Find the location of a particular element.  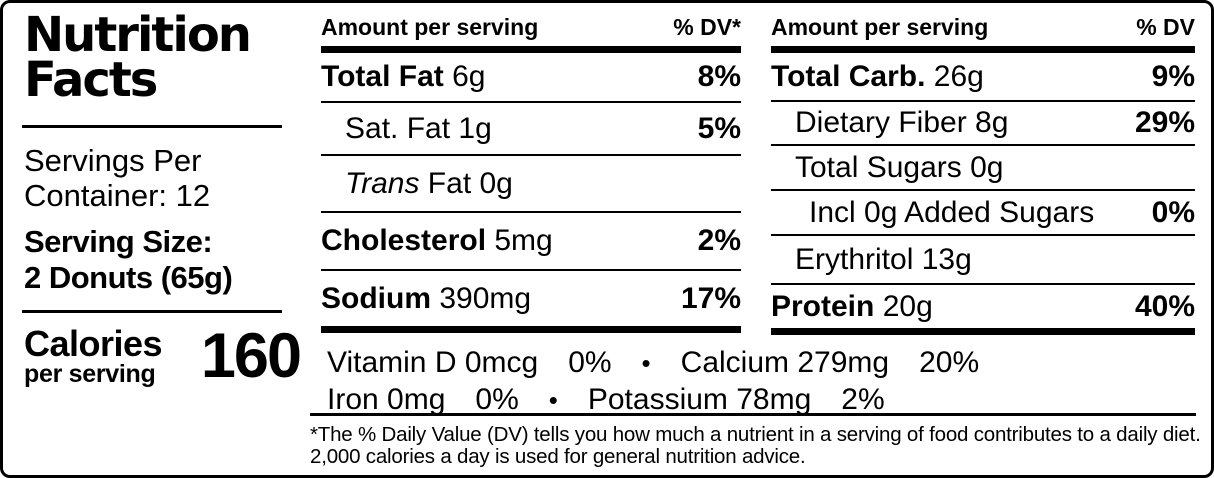

calories-labels: Calories per serving is located at coordinates (93, 355).